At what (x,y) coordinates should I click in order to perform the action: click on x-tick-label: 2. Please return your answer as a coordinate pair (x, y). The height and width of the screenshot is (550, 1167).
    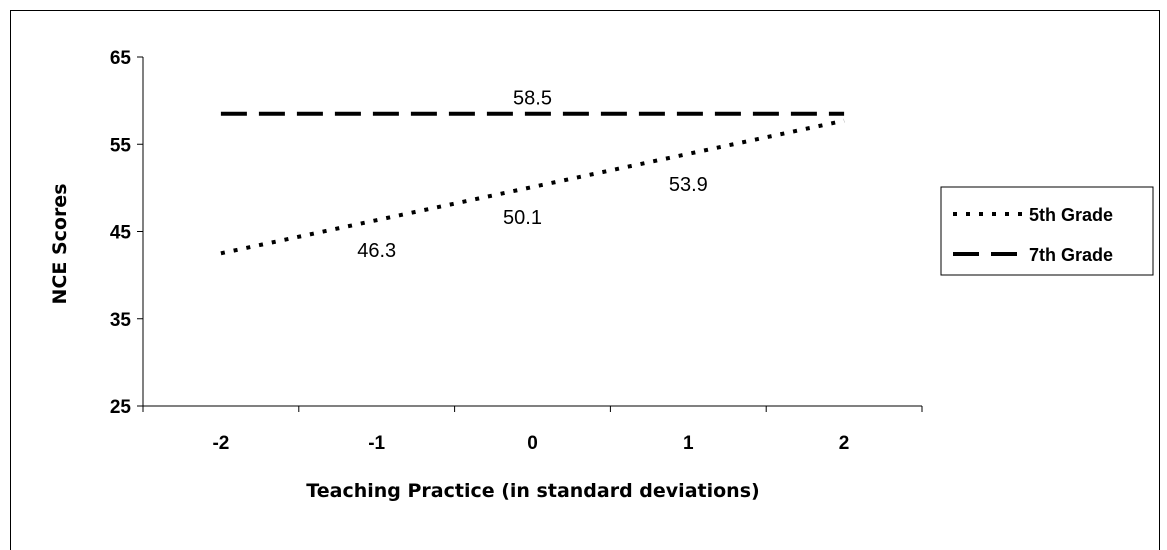
    Looking at the image, I should click on (844, 443).